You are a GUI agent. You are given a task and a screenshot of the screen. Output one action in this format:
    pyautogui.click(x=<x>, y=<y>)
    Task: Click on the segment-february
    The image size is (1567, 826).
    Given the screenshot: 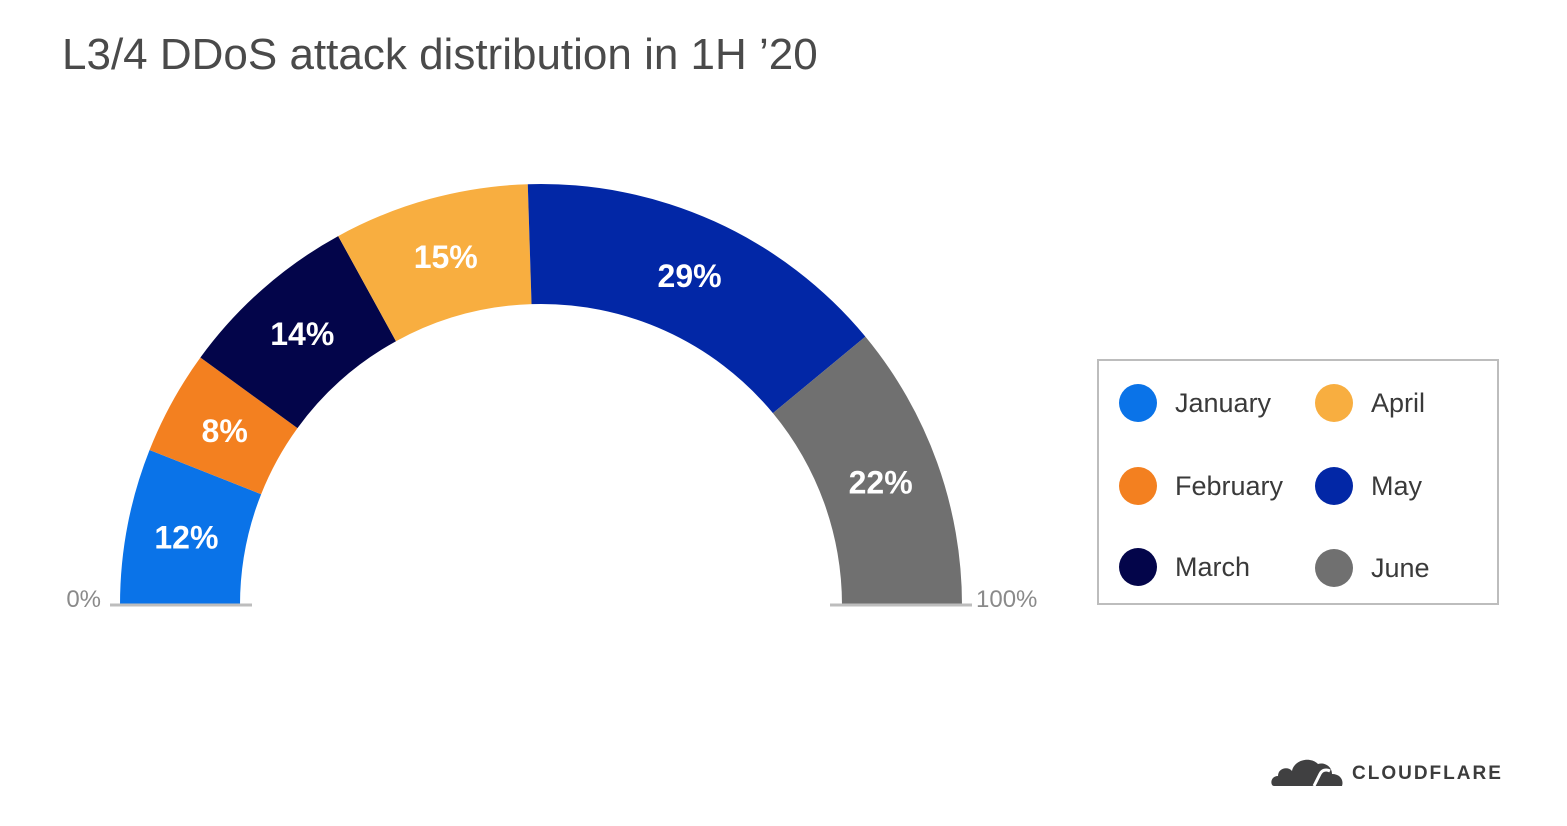 What is the action you would take?
    pyautogui.click(x=223, y=426)
    